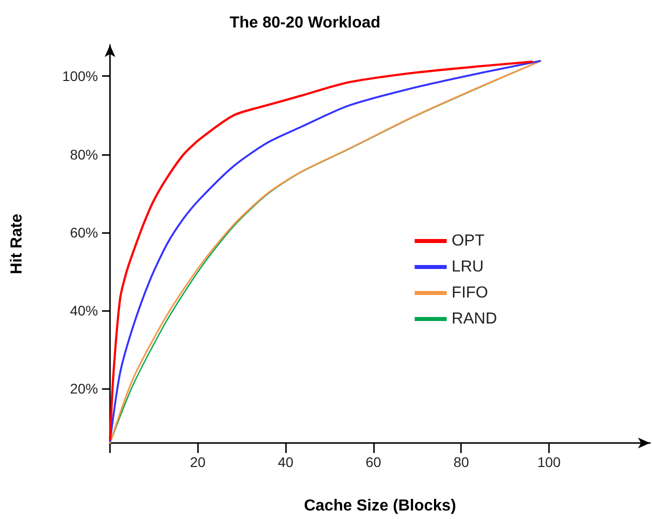 The height and width of the screenshot is (519, 652). Describe the element at coordinates (198, 462) in the screenshot. I see `x-tick-label: 20` at that location.